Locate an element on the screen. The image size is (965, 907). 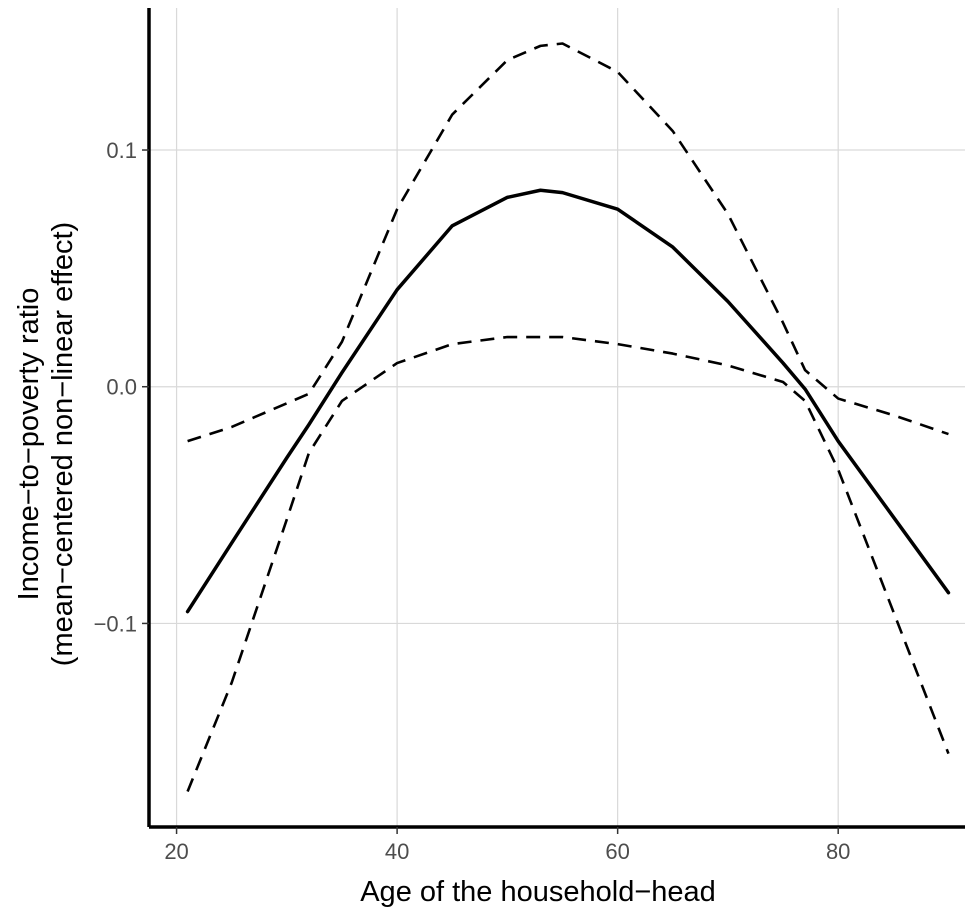
y-tick-label-0: −0.1 is located at coordinates (115, 623).